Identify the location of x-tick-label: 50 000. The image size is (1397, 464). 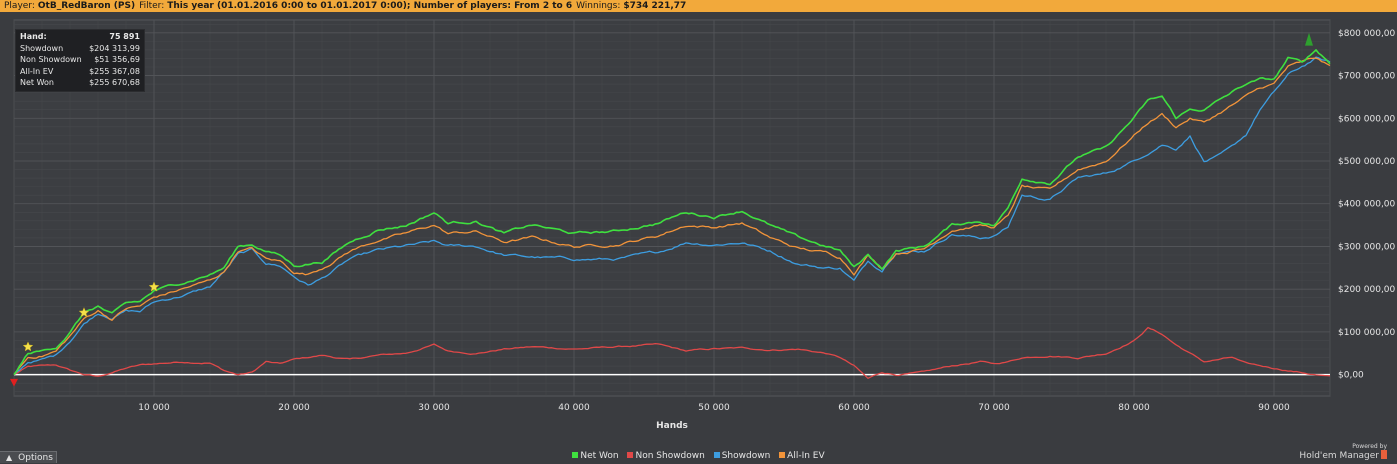
(714, 408).